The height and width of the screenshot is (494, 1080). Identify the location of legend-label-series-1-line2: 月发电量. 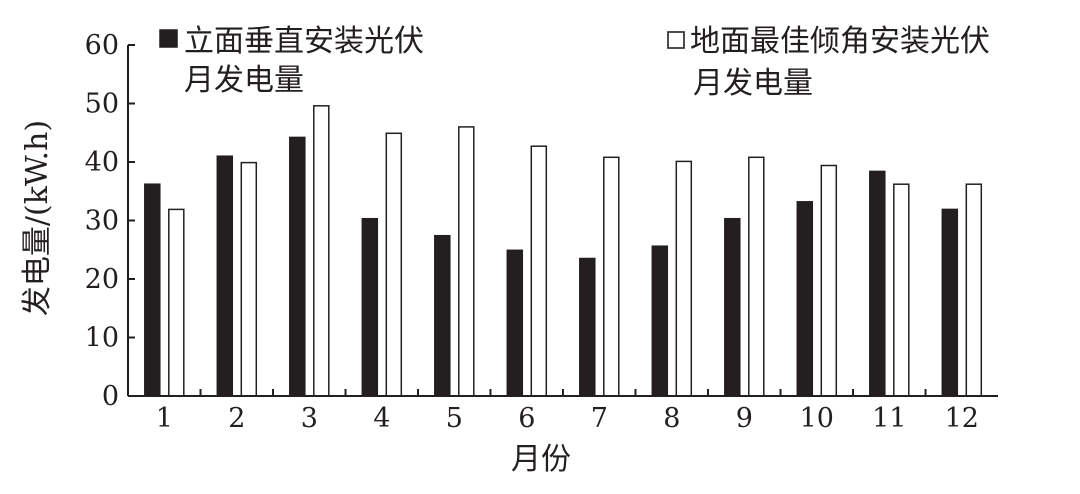
(244, 80).